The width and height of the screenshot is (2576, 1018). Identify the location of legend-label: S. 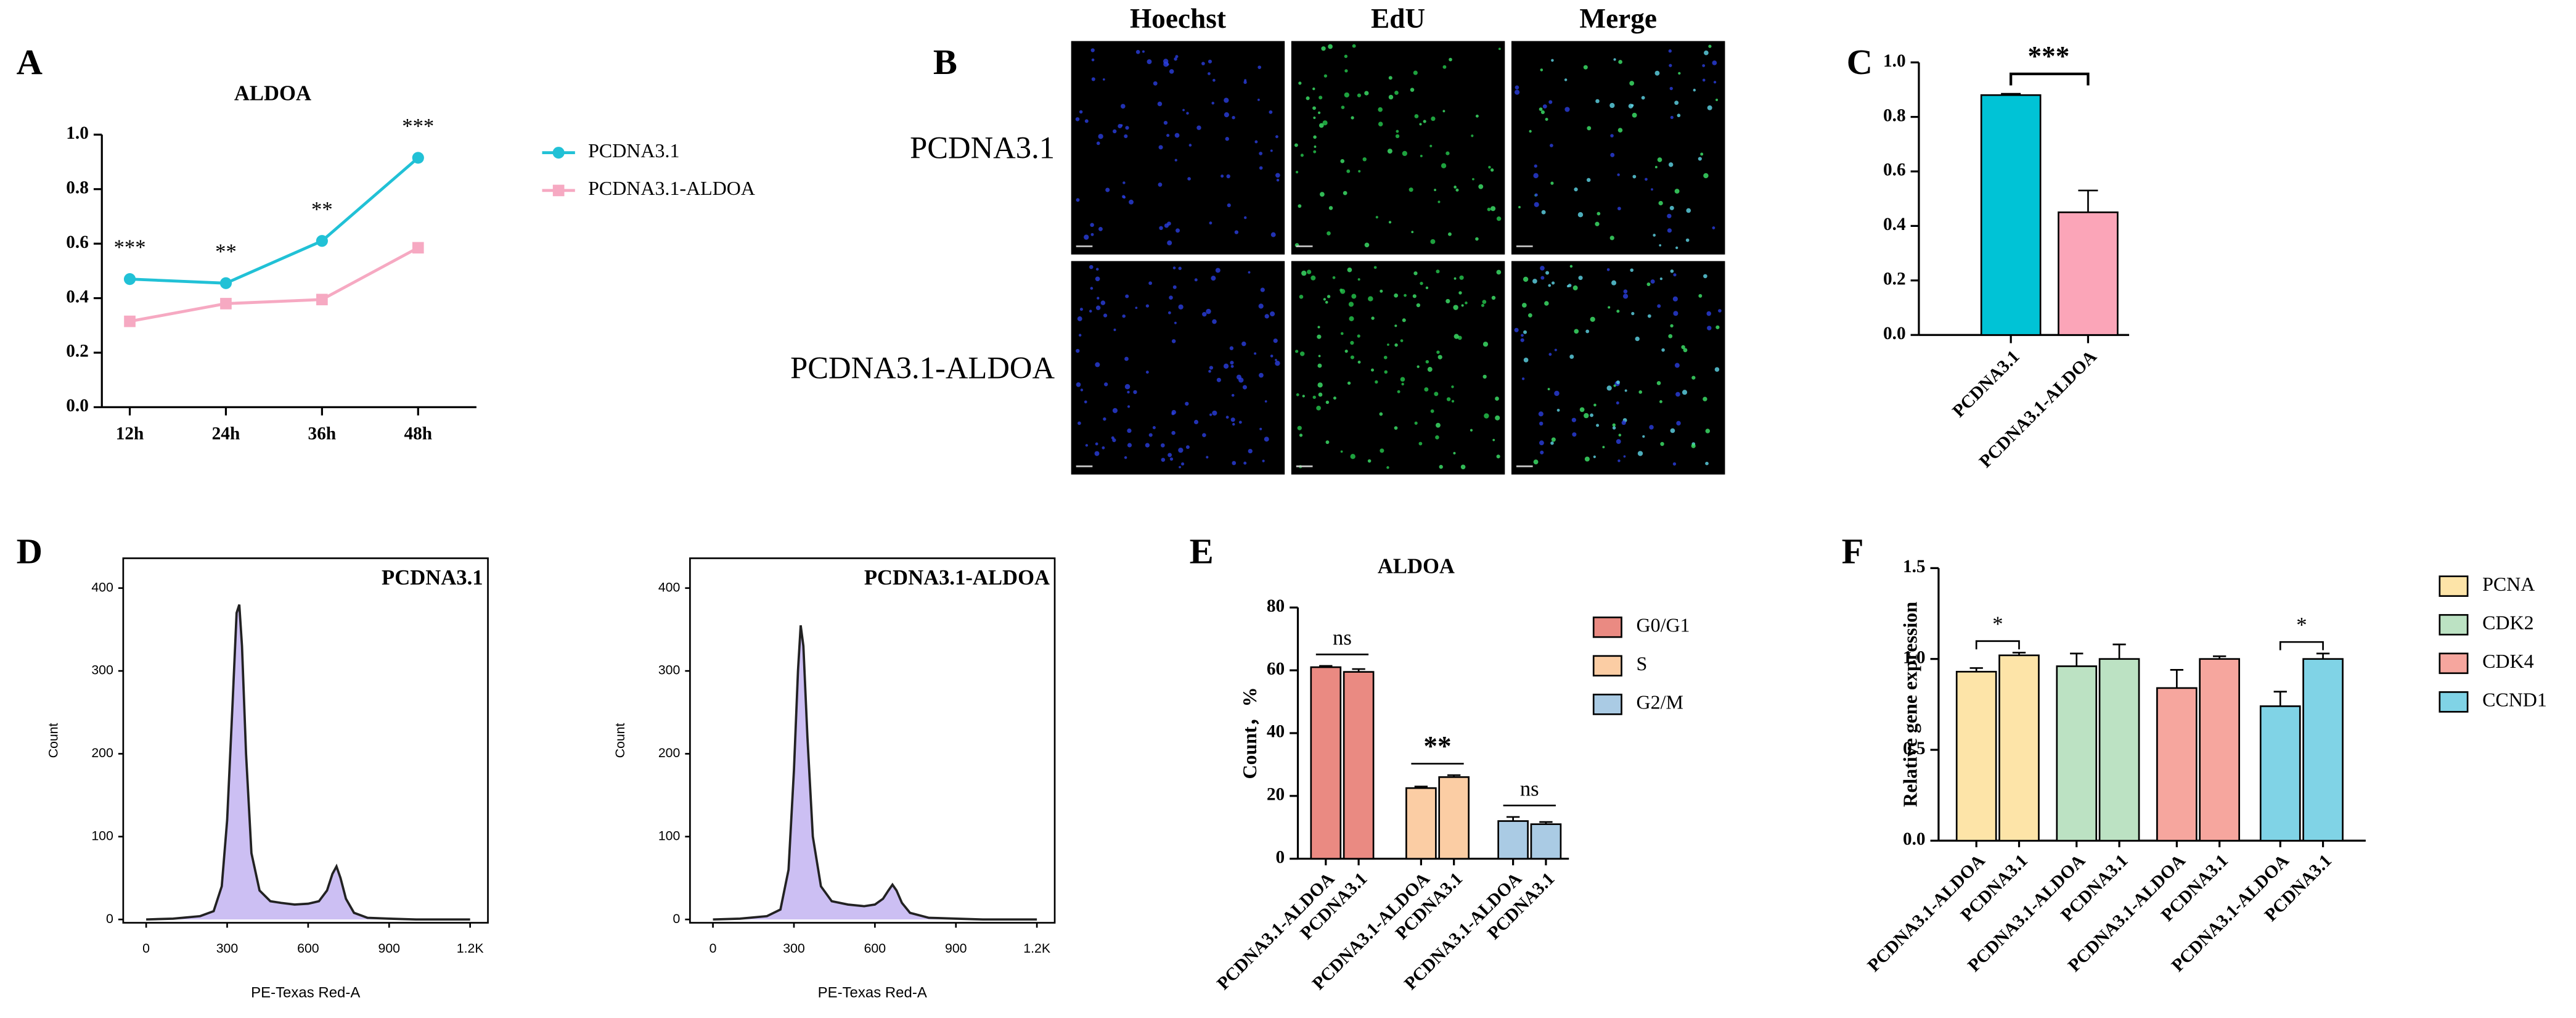
(1642, 664).